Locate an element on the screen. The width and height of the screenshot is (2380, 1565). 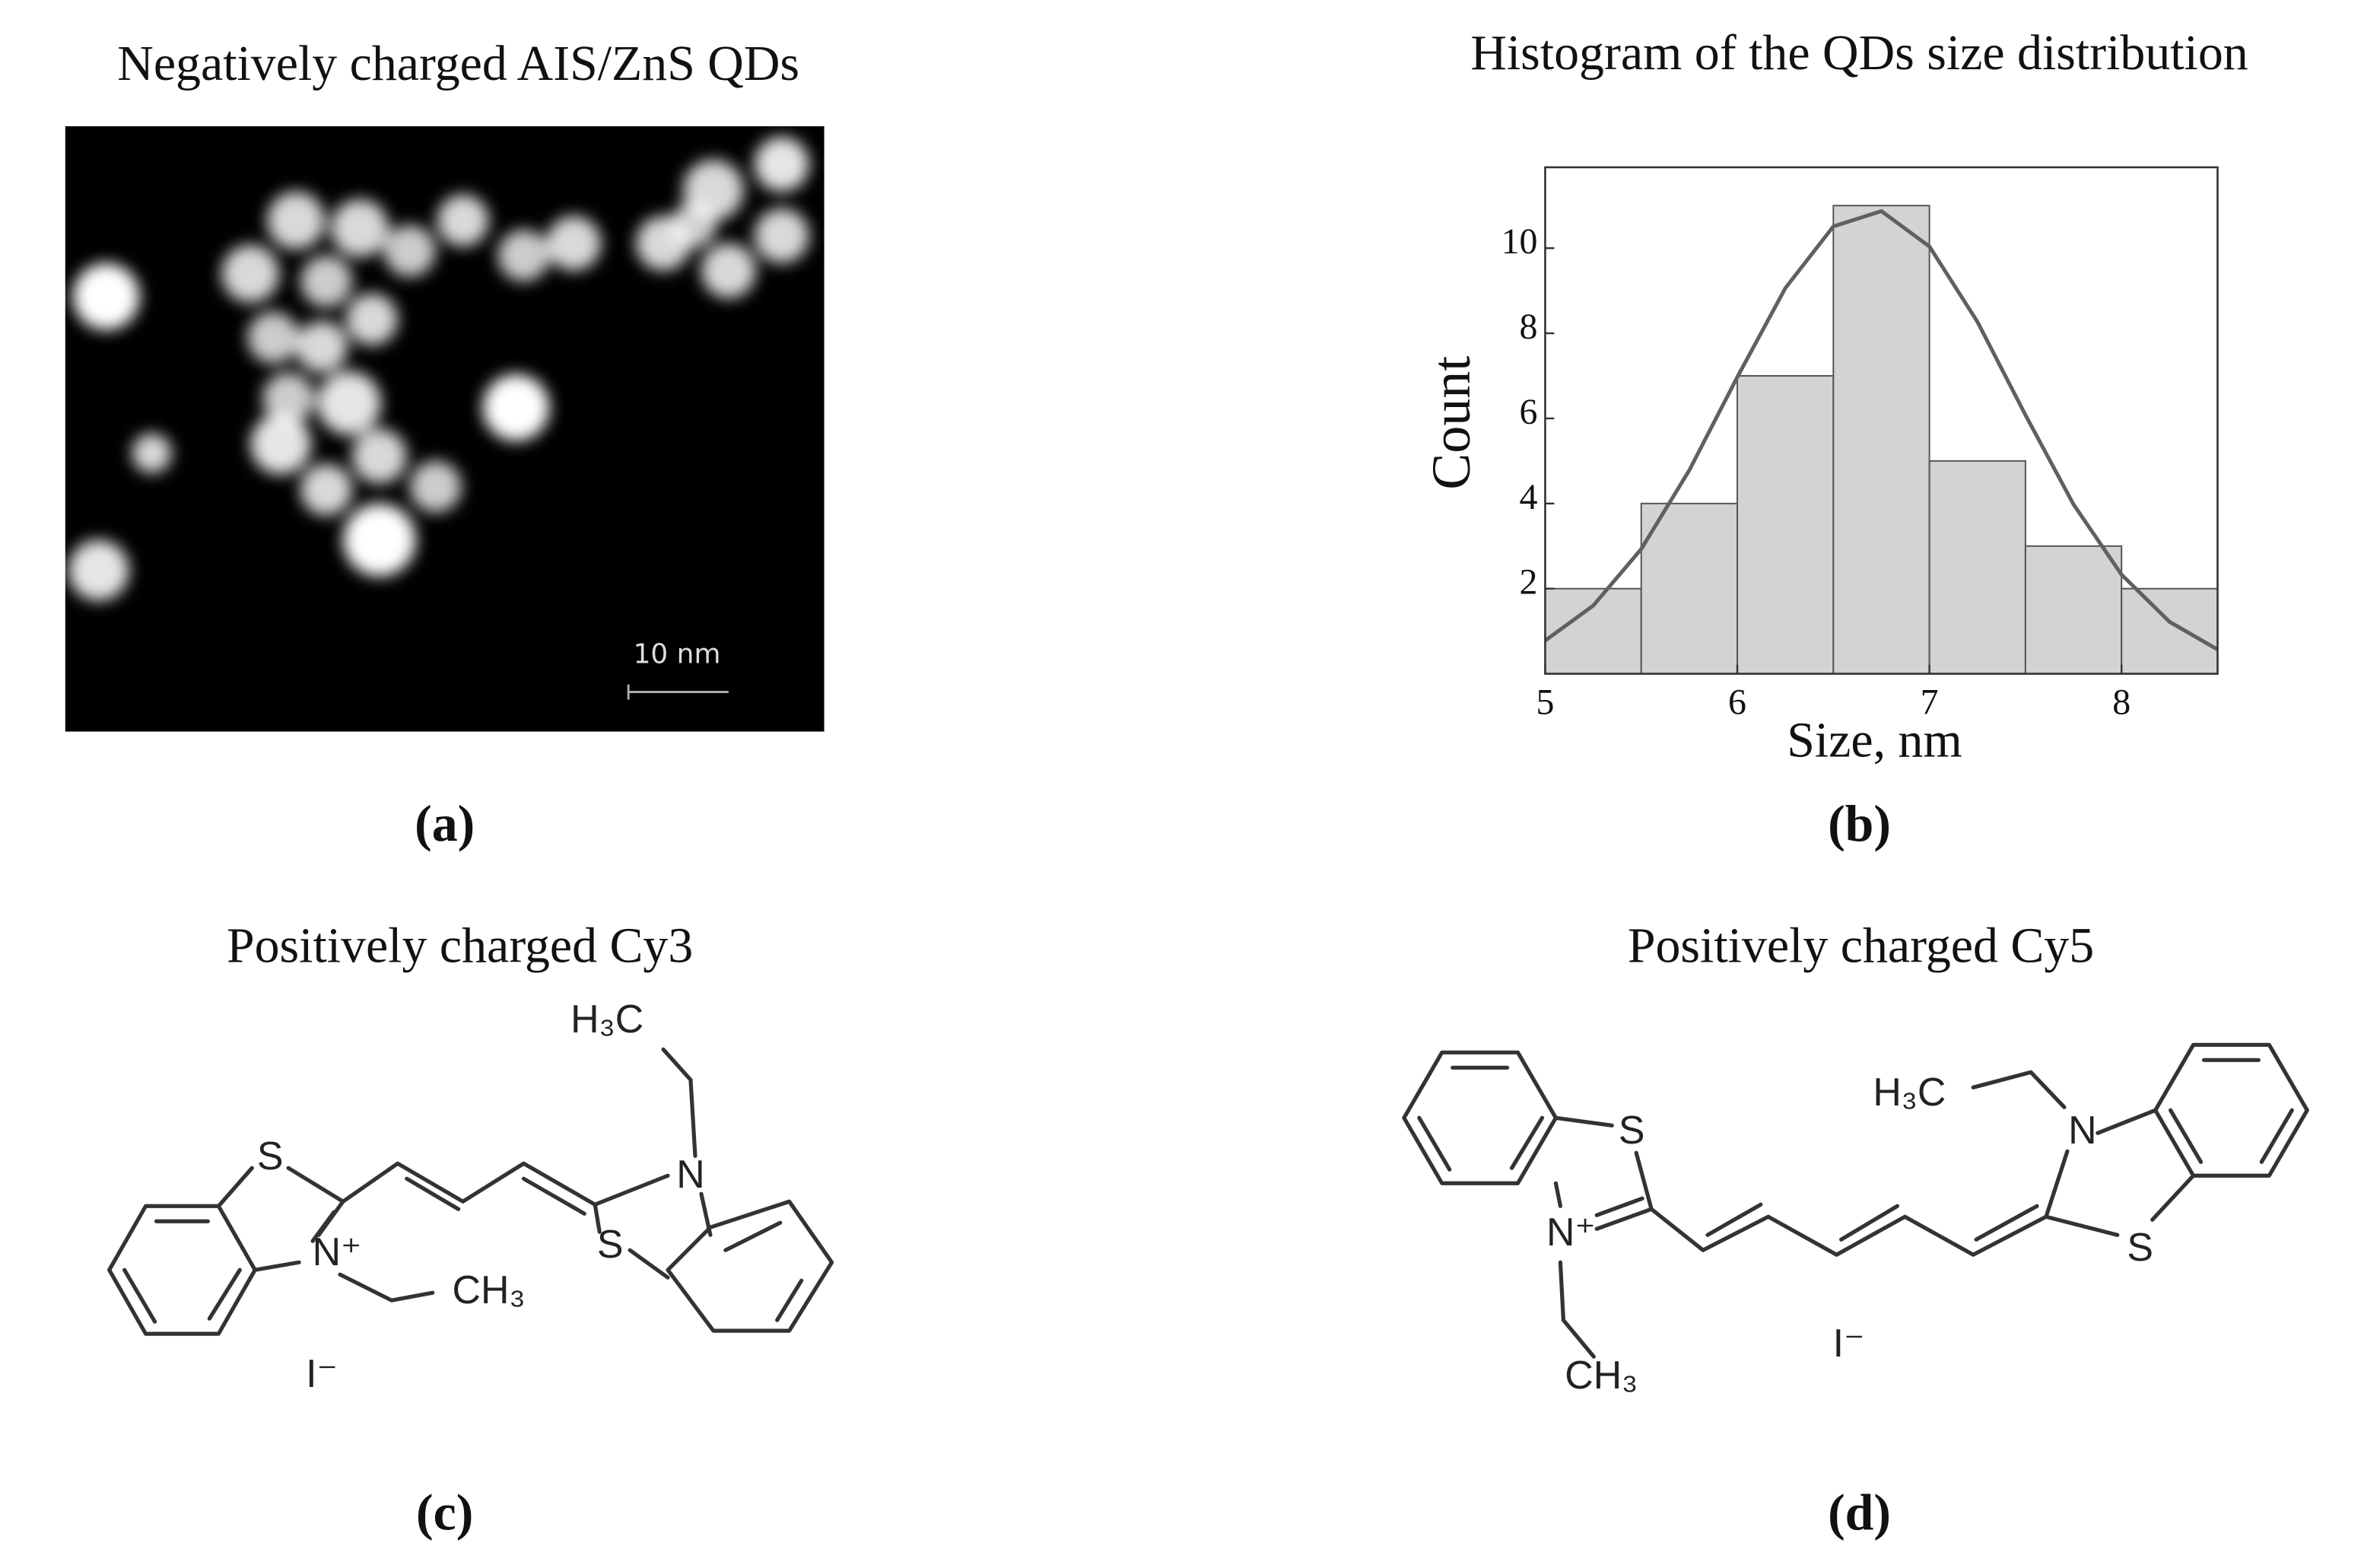
panel-label: (a) is located at coordinates (445, 823).